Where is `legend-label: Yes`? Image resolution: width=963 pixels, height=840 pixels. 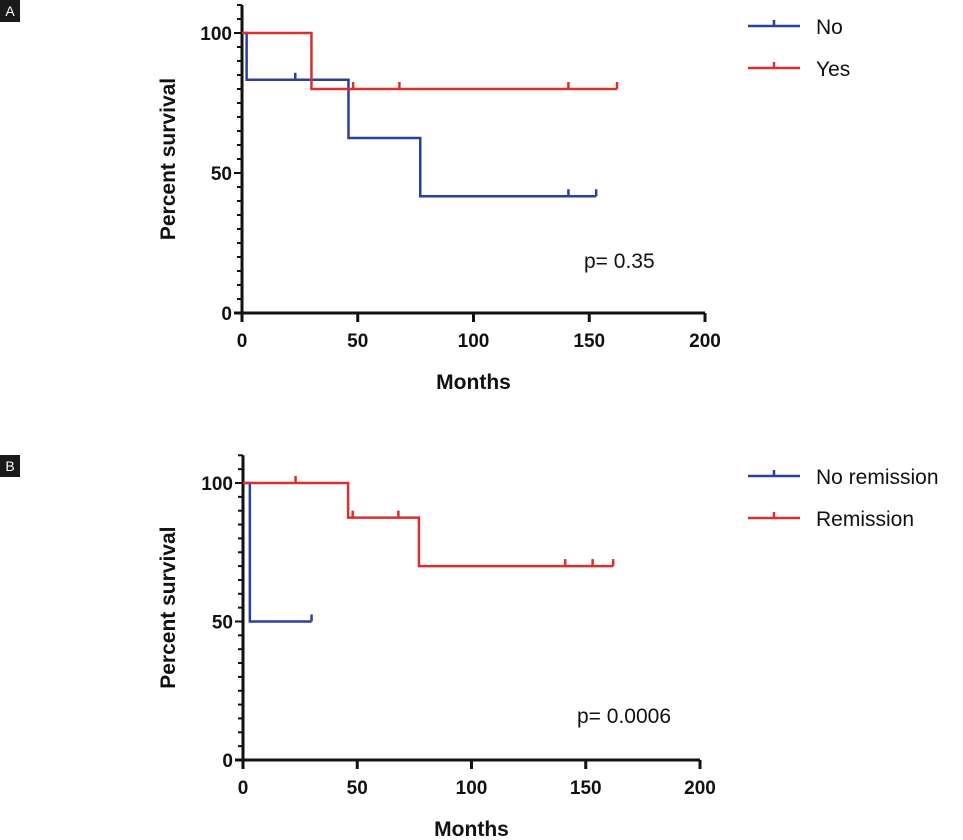
legend-label: Yes is located at coordinates (833, 69).